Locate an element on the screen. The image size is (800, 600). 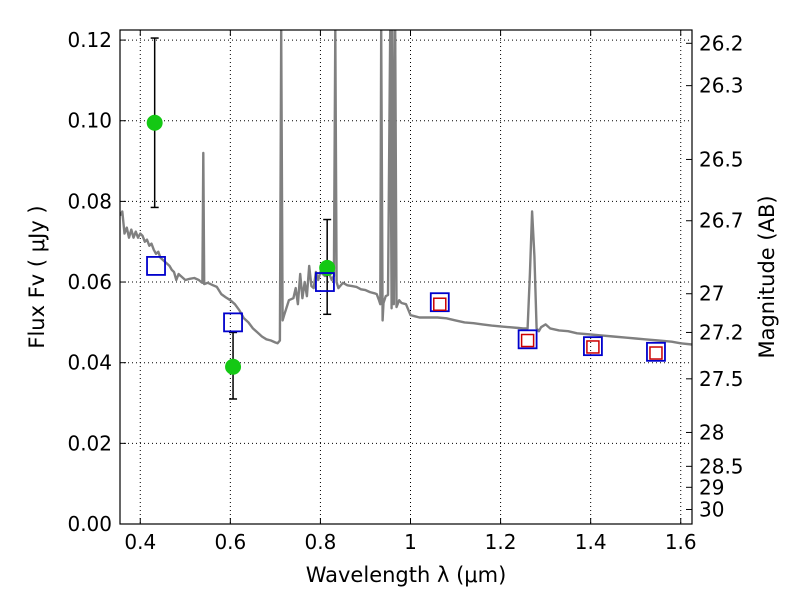
x-tick-label: 1 is located at coordinates (410, 542).